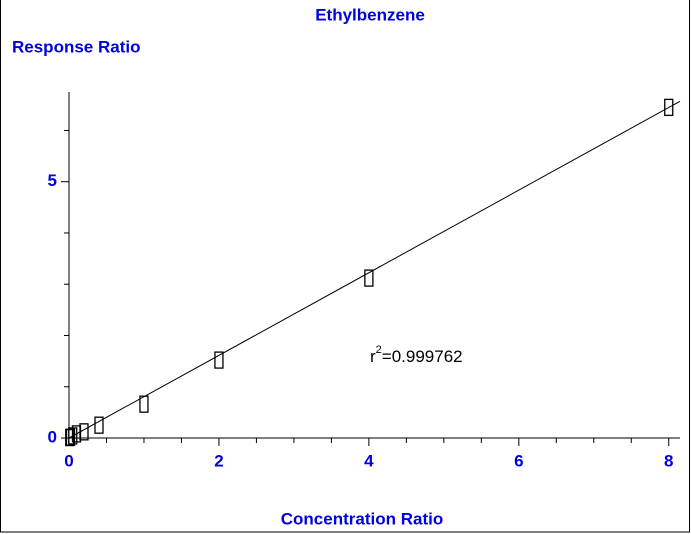 The image size is (691, 534). Describe the element at coordinates (668, 460) in the screenshot. I see `x-tick-label: 8` at that location.